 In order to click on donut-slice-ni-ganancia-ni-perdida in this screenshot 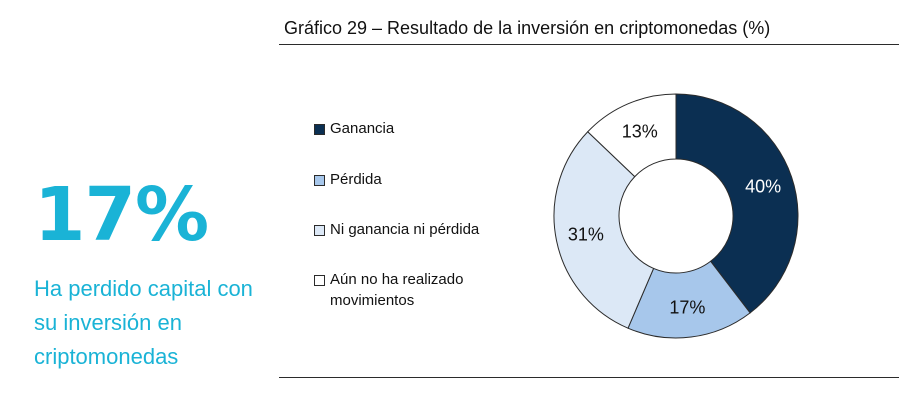, I will do `click(604, 230)`.